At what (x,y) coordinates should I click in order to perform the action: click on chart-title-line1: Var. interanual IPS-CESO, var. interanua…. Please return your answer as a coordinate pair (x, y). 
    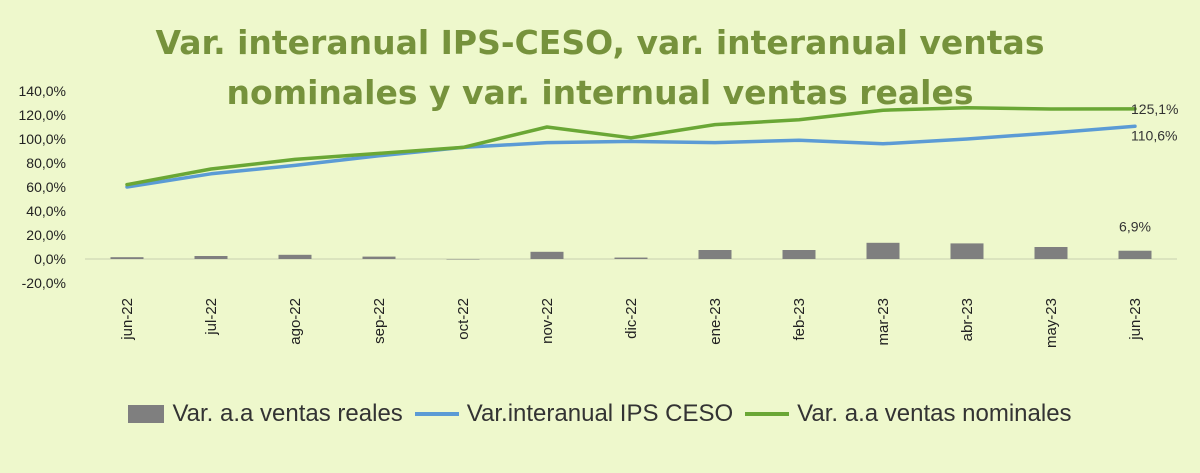
    Looking at the image, I should click on (600, 42).